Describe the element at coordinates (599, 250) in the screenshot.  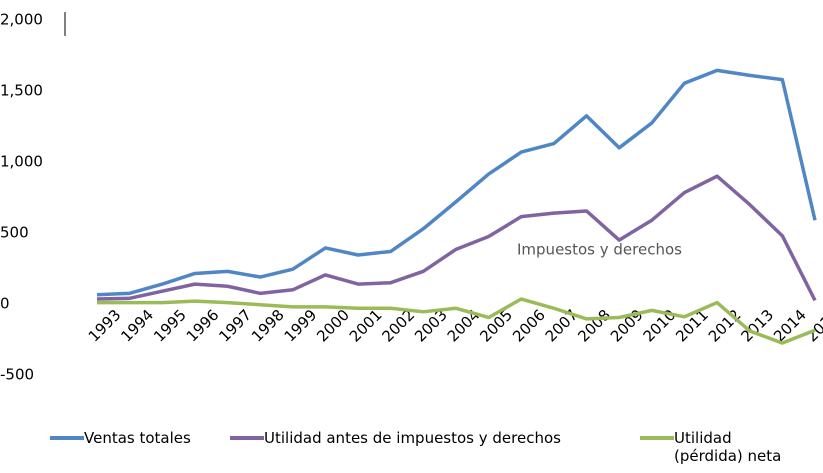
I see `annotation: Impuestos y derechos` at that location.